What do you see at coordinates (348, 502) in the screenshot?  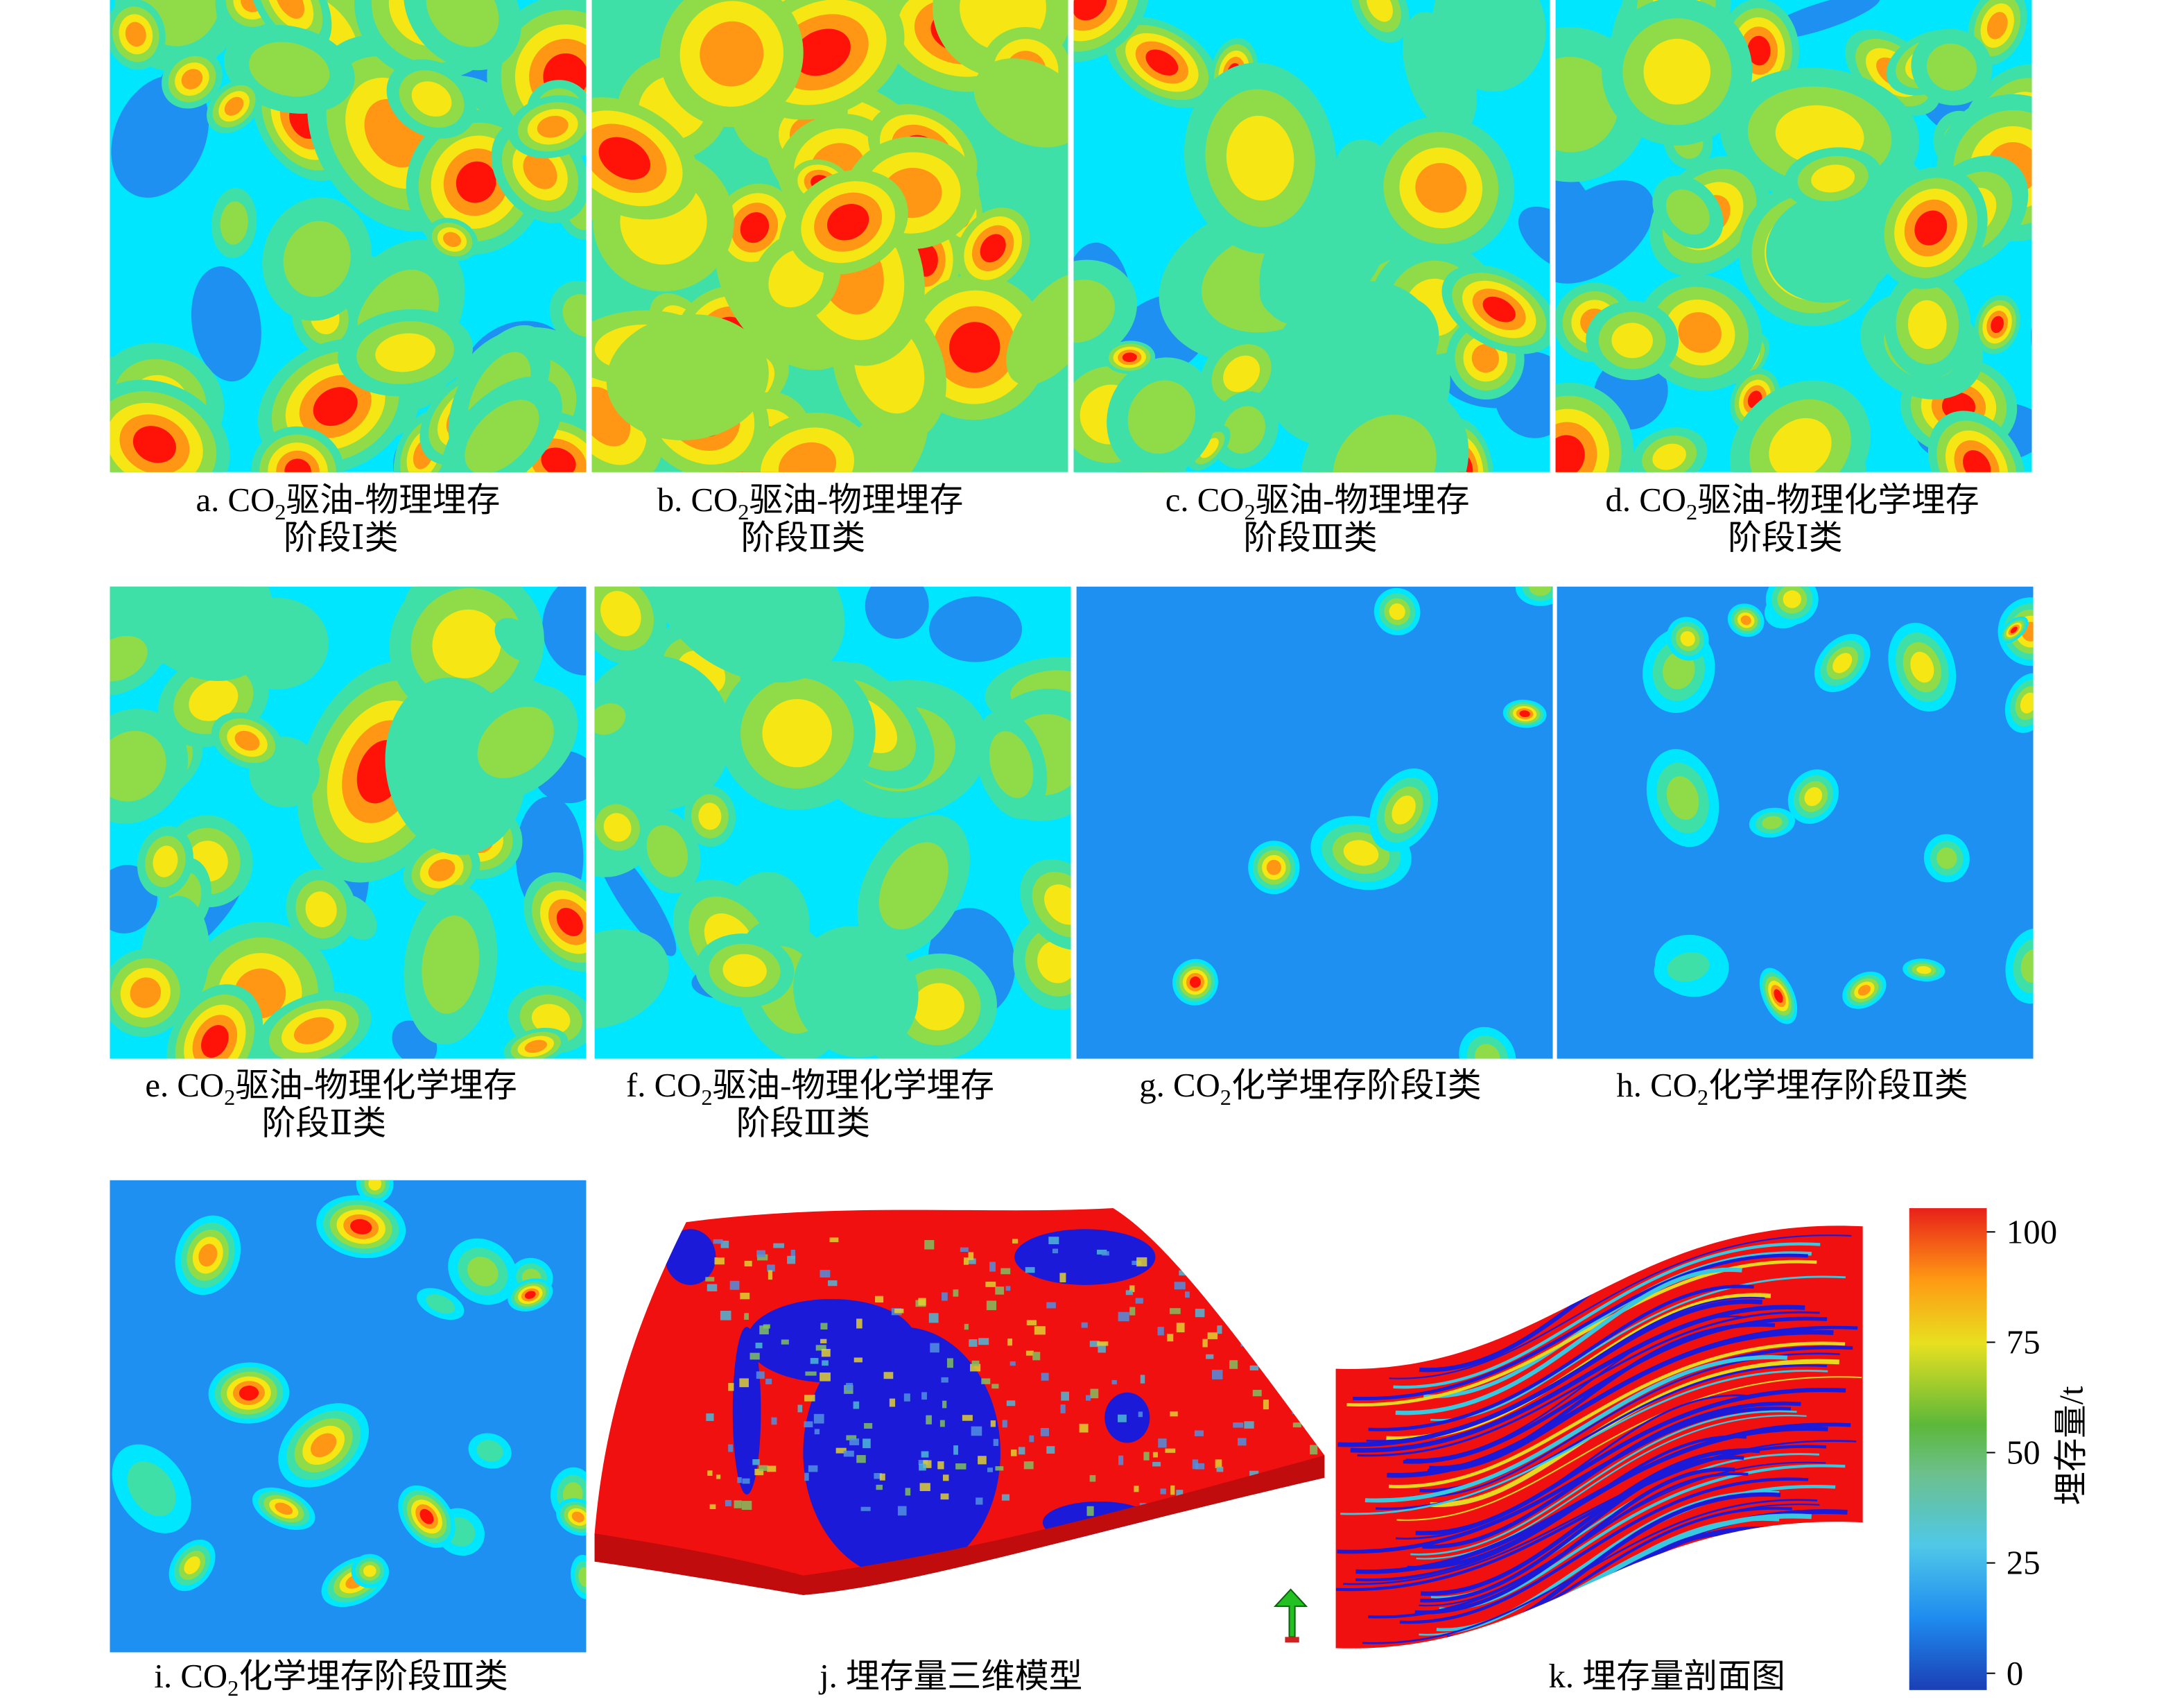 I see `caption: a. CO2驱油-物理埋存` at bounding box center [348, 502].